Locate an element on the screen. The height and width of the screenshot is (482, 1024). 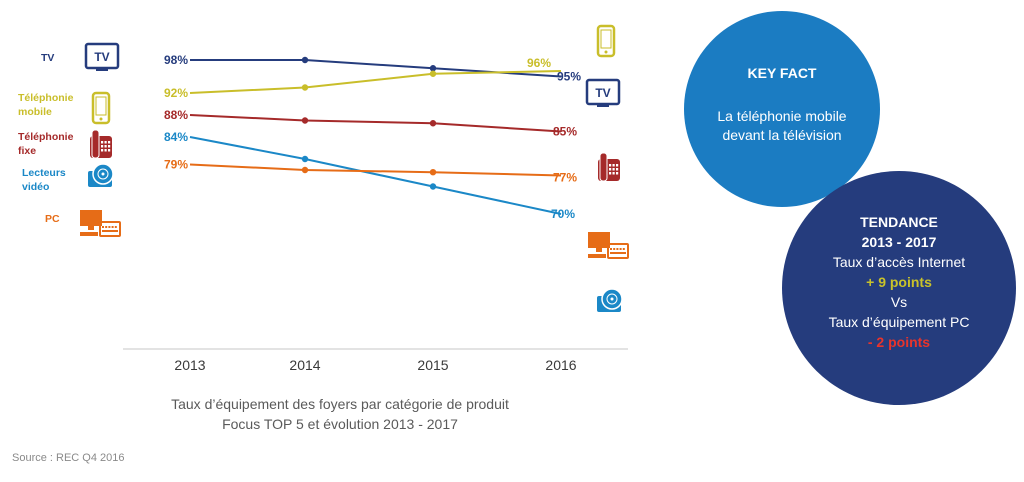
end-icons: TV is located at coordinates (607, 168).